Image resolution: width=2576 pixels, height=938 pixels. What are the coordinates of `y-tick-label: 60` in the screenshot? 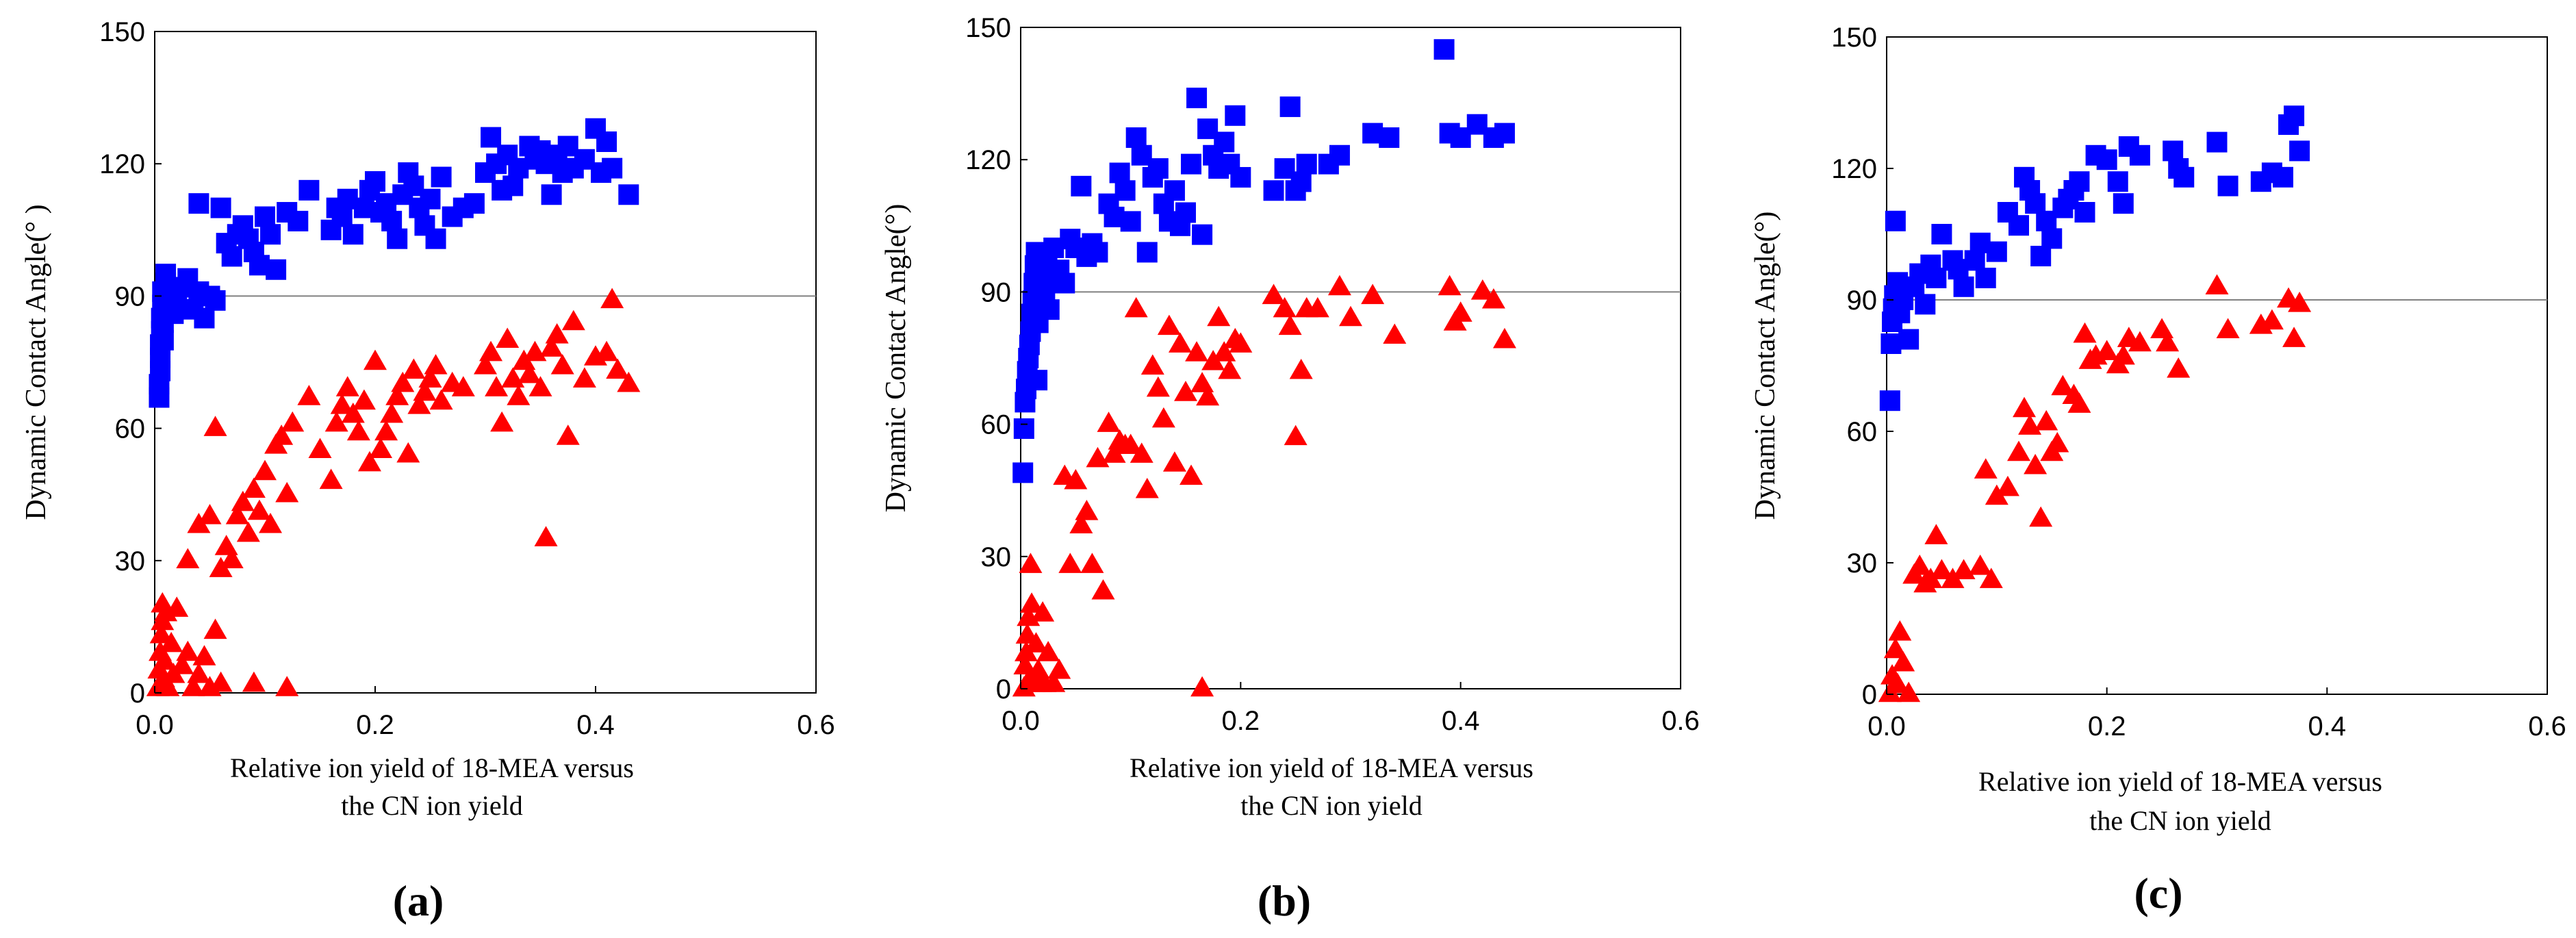 It's located at (996, 425).